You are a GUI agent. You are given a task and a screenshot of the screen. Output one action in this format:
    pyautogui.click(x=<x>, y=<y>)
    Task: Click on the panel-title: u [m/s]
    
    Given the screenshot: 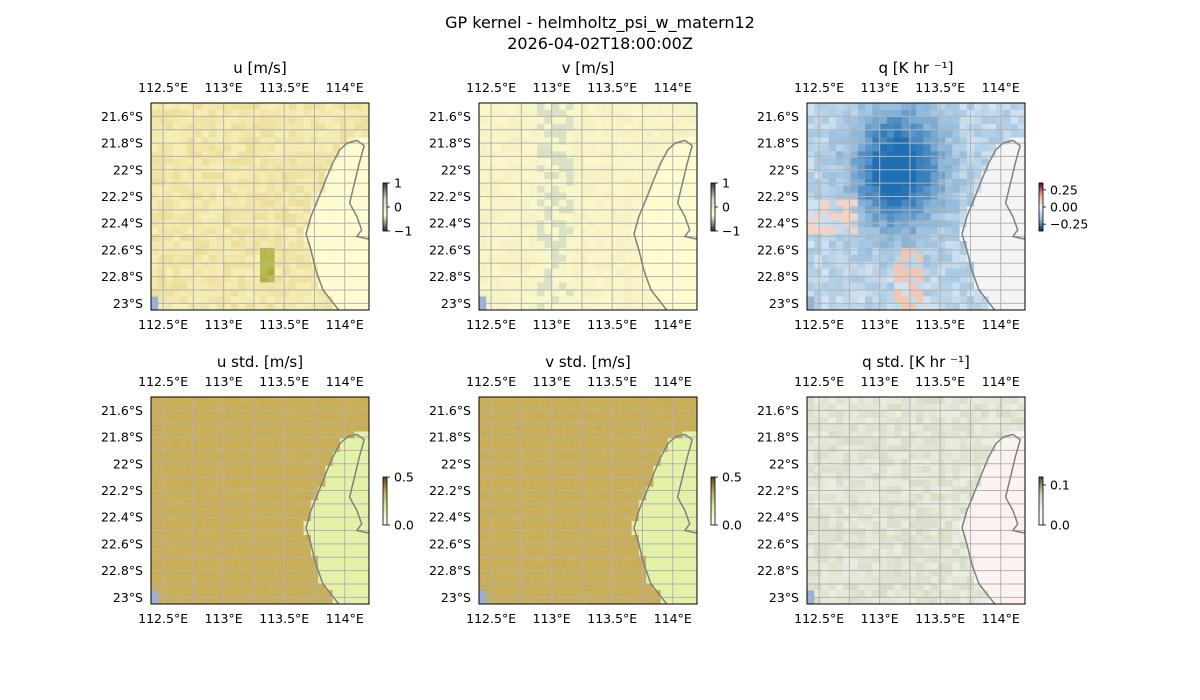 What is the action you would take?
    pyautogui.click(x=259, y=68)
    